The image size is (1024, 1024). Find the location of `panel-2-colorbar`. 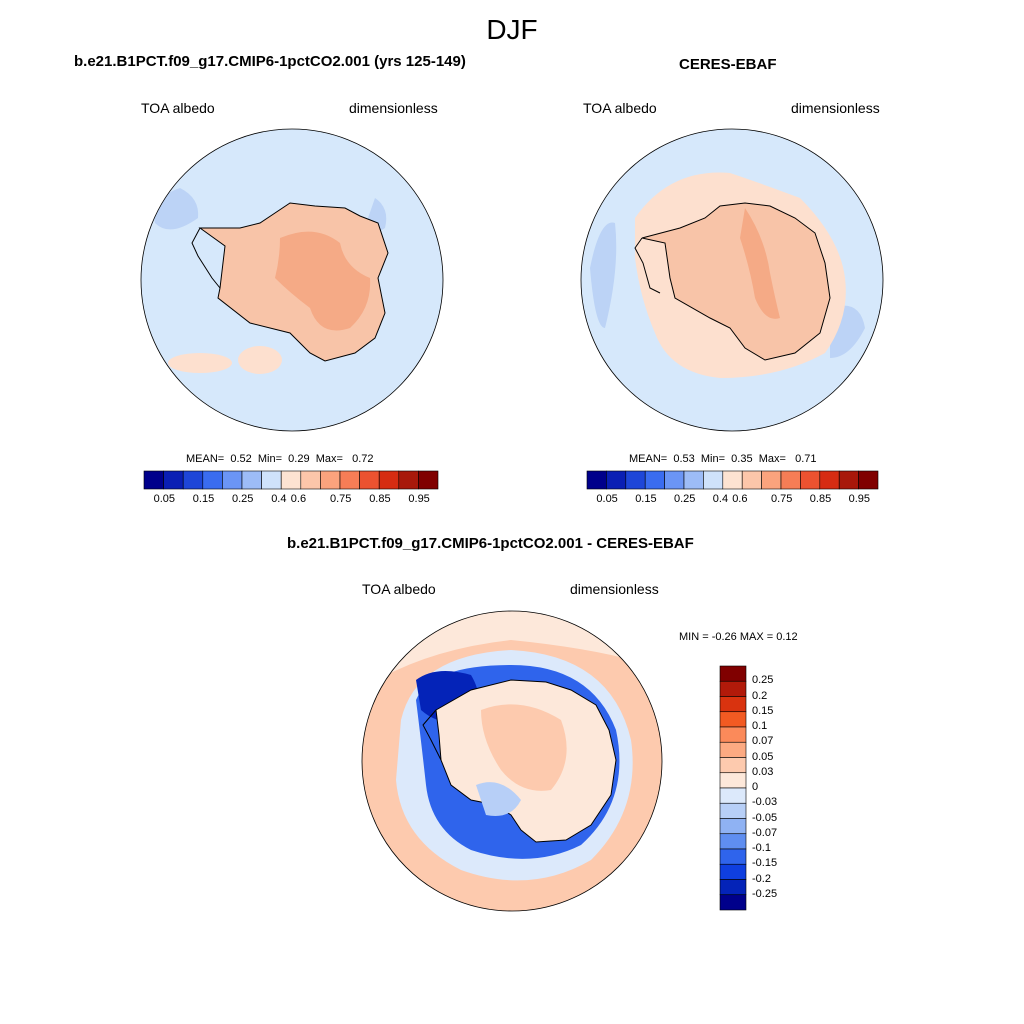

panel-2-colorbar is located at coordinates (732, 480).